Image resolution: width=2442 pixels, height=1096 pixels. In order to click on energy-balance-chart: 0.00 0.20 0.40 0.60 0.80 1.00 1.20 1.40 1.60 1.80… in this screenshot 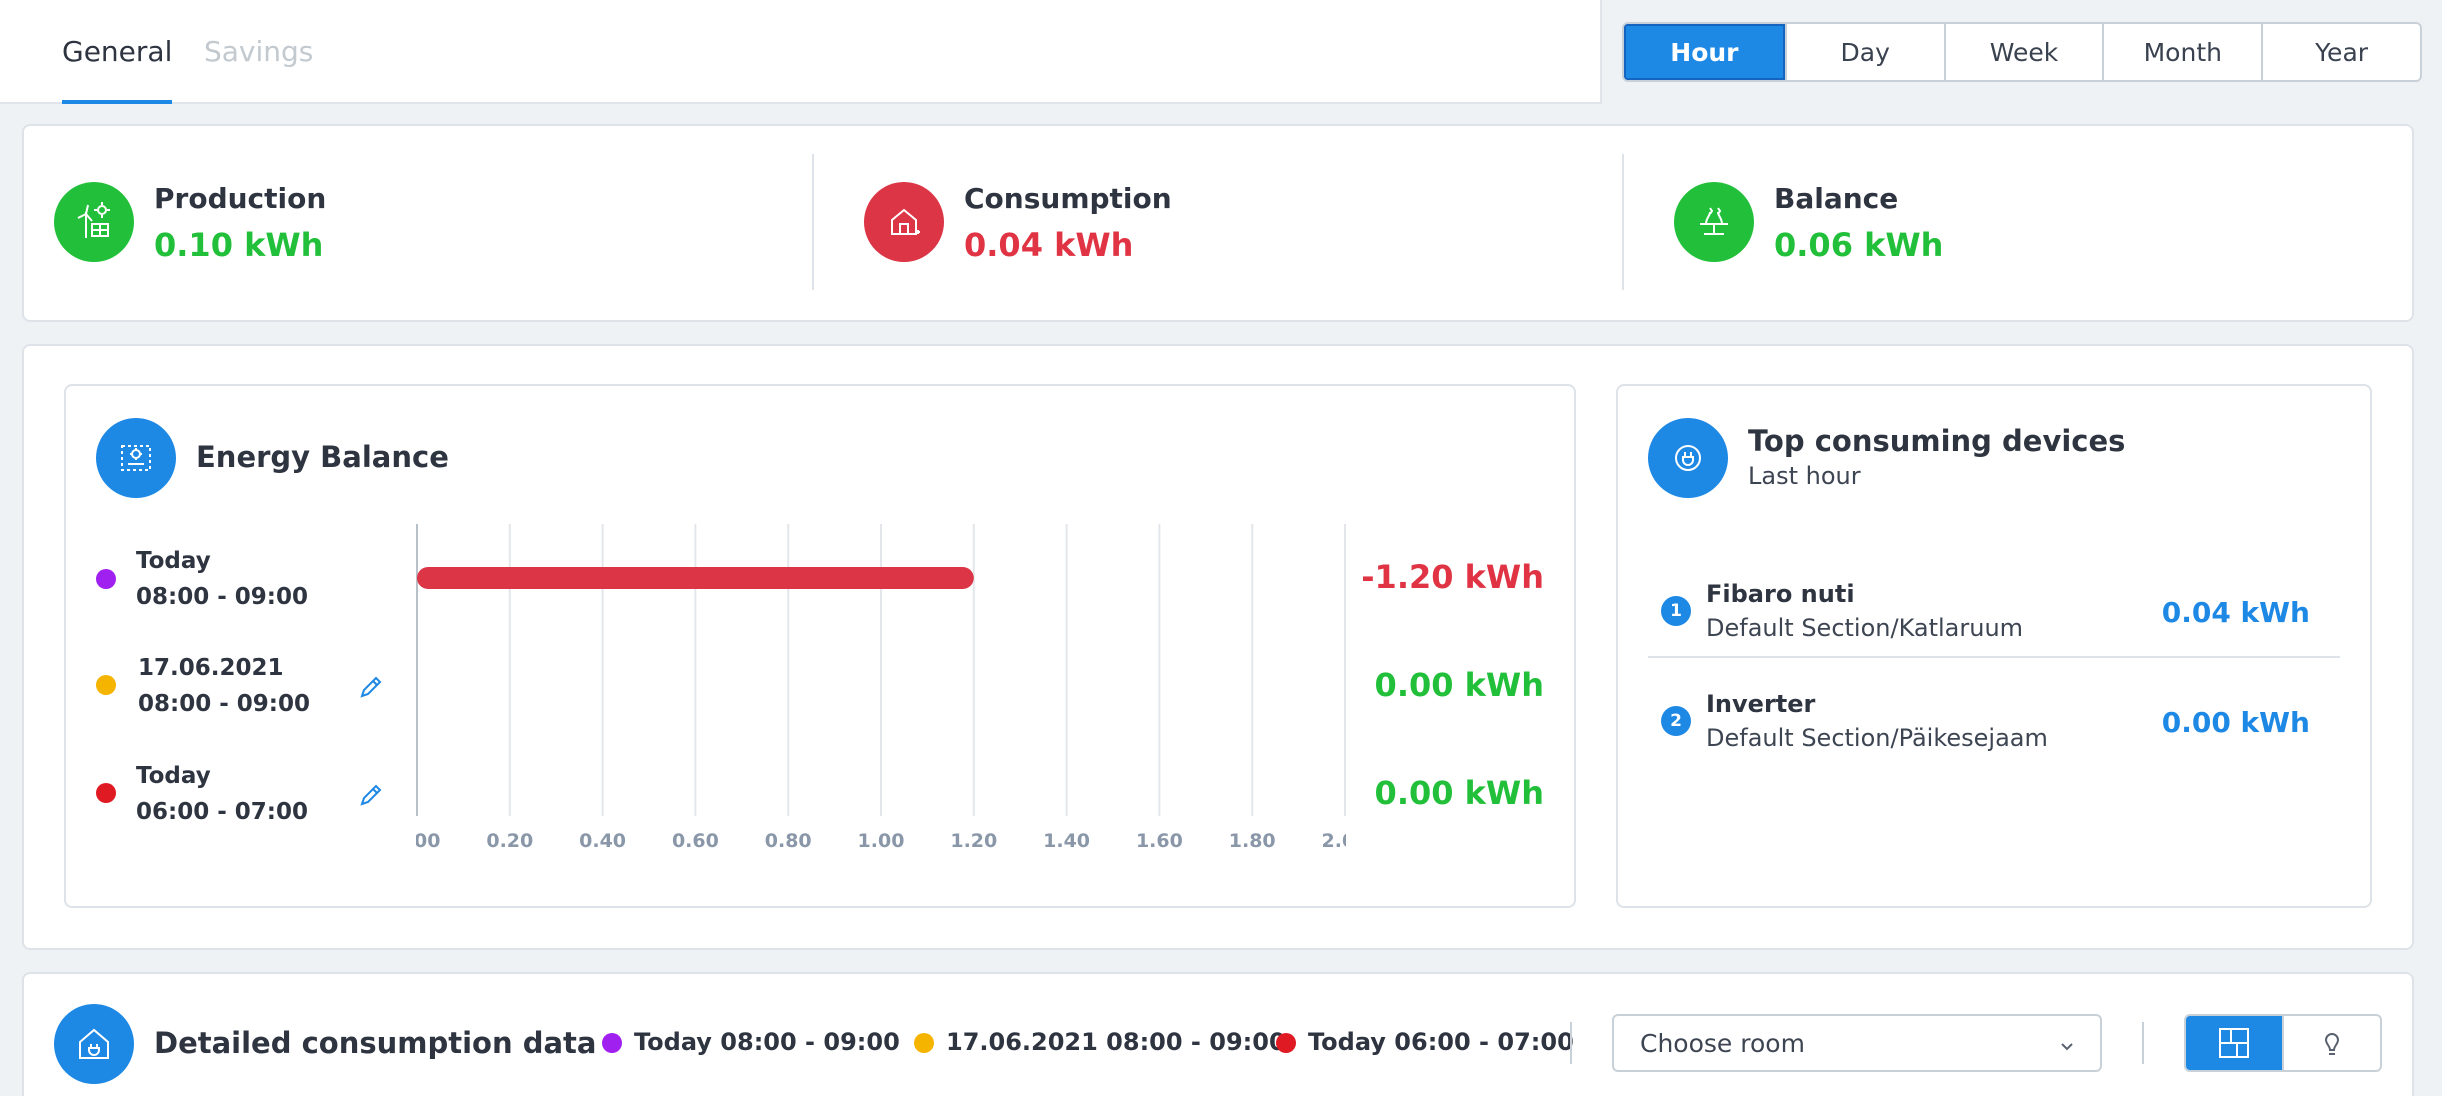, I will do `click(881, 689)`.